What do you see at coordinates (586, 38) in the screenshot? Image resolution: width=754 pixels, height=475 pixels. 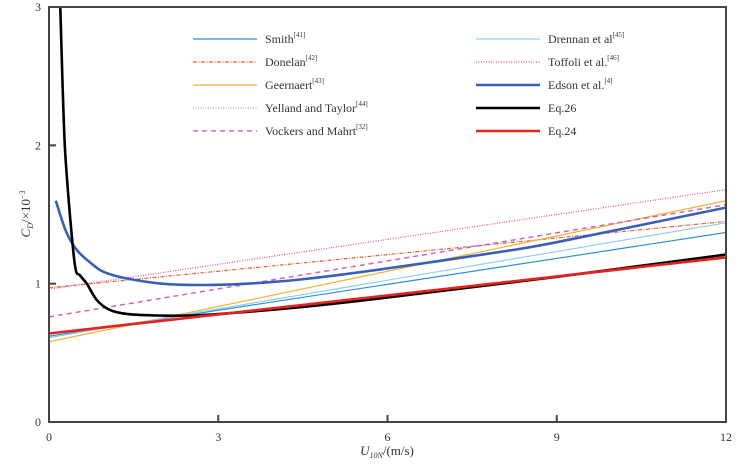 I see `legend-entry: Drennan et al[45]` at bounding box center [586, 38].